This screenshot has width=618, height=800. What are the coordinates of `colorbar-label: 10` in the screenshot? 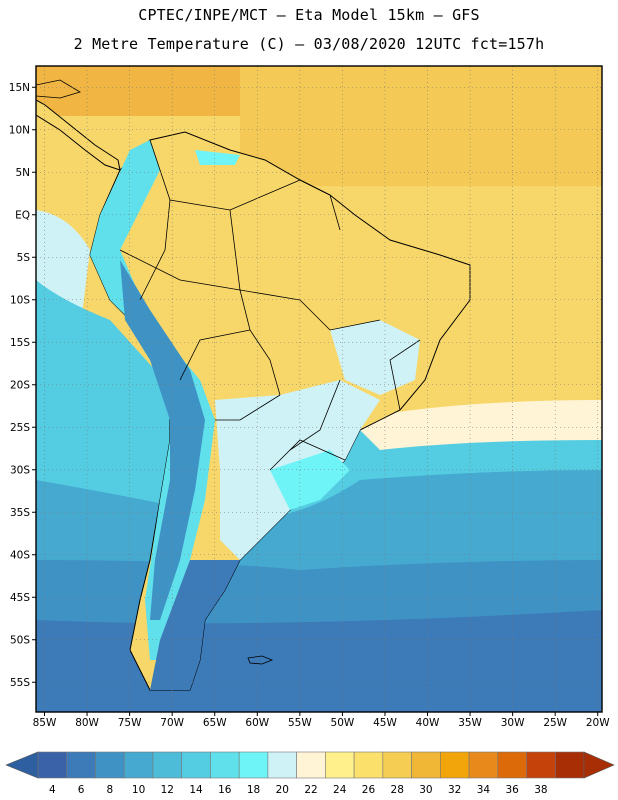 It's located at (138, 790).